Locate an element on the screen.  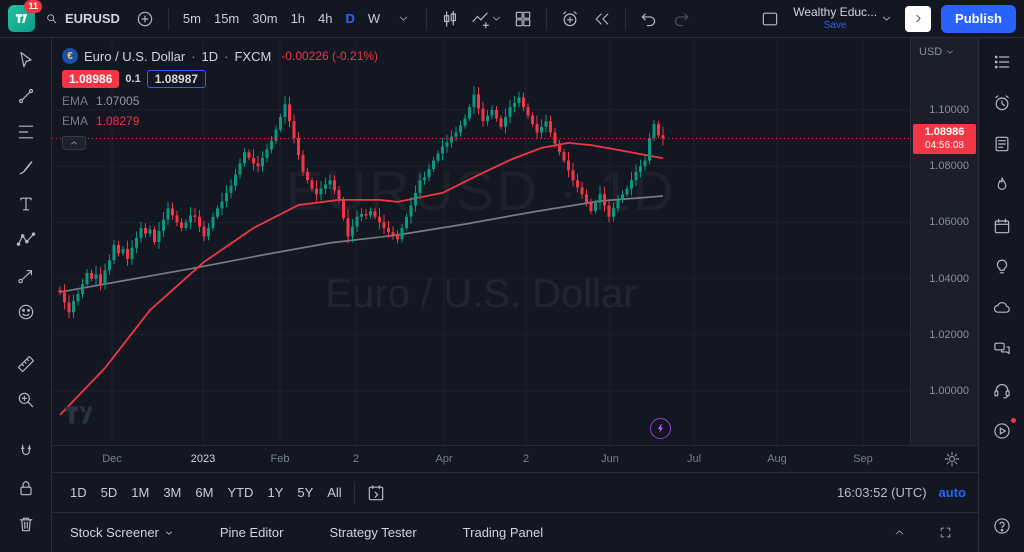
calendar-panel-button is located at coordinates (1002, 226).